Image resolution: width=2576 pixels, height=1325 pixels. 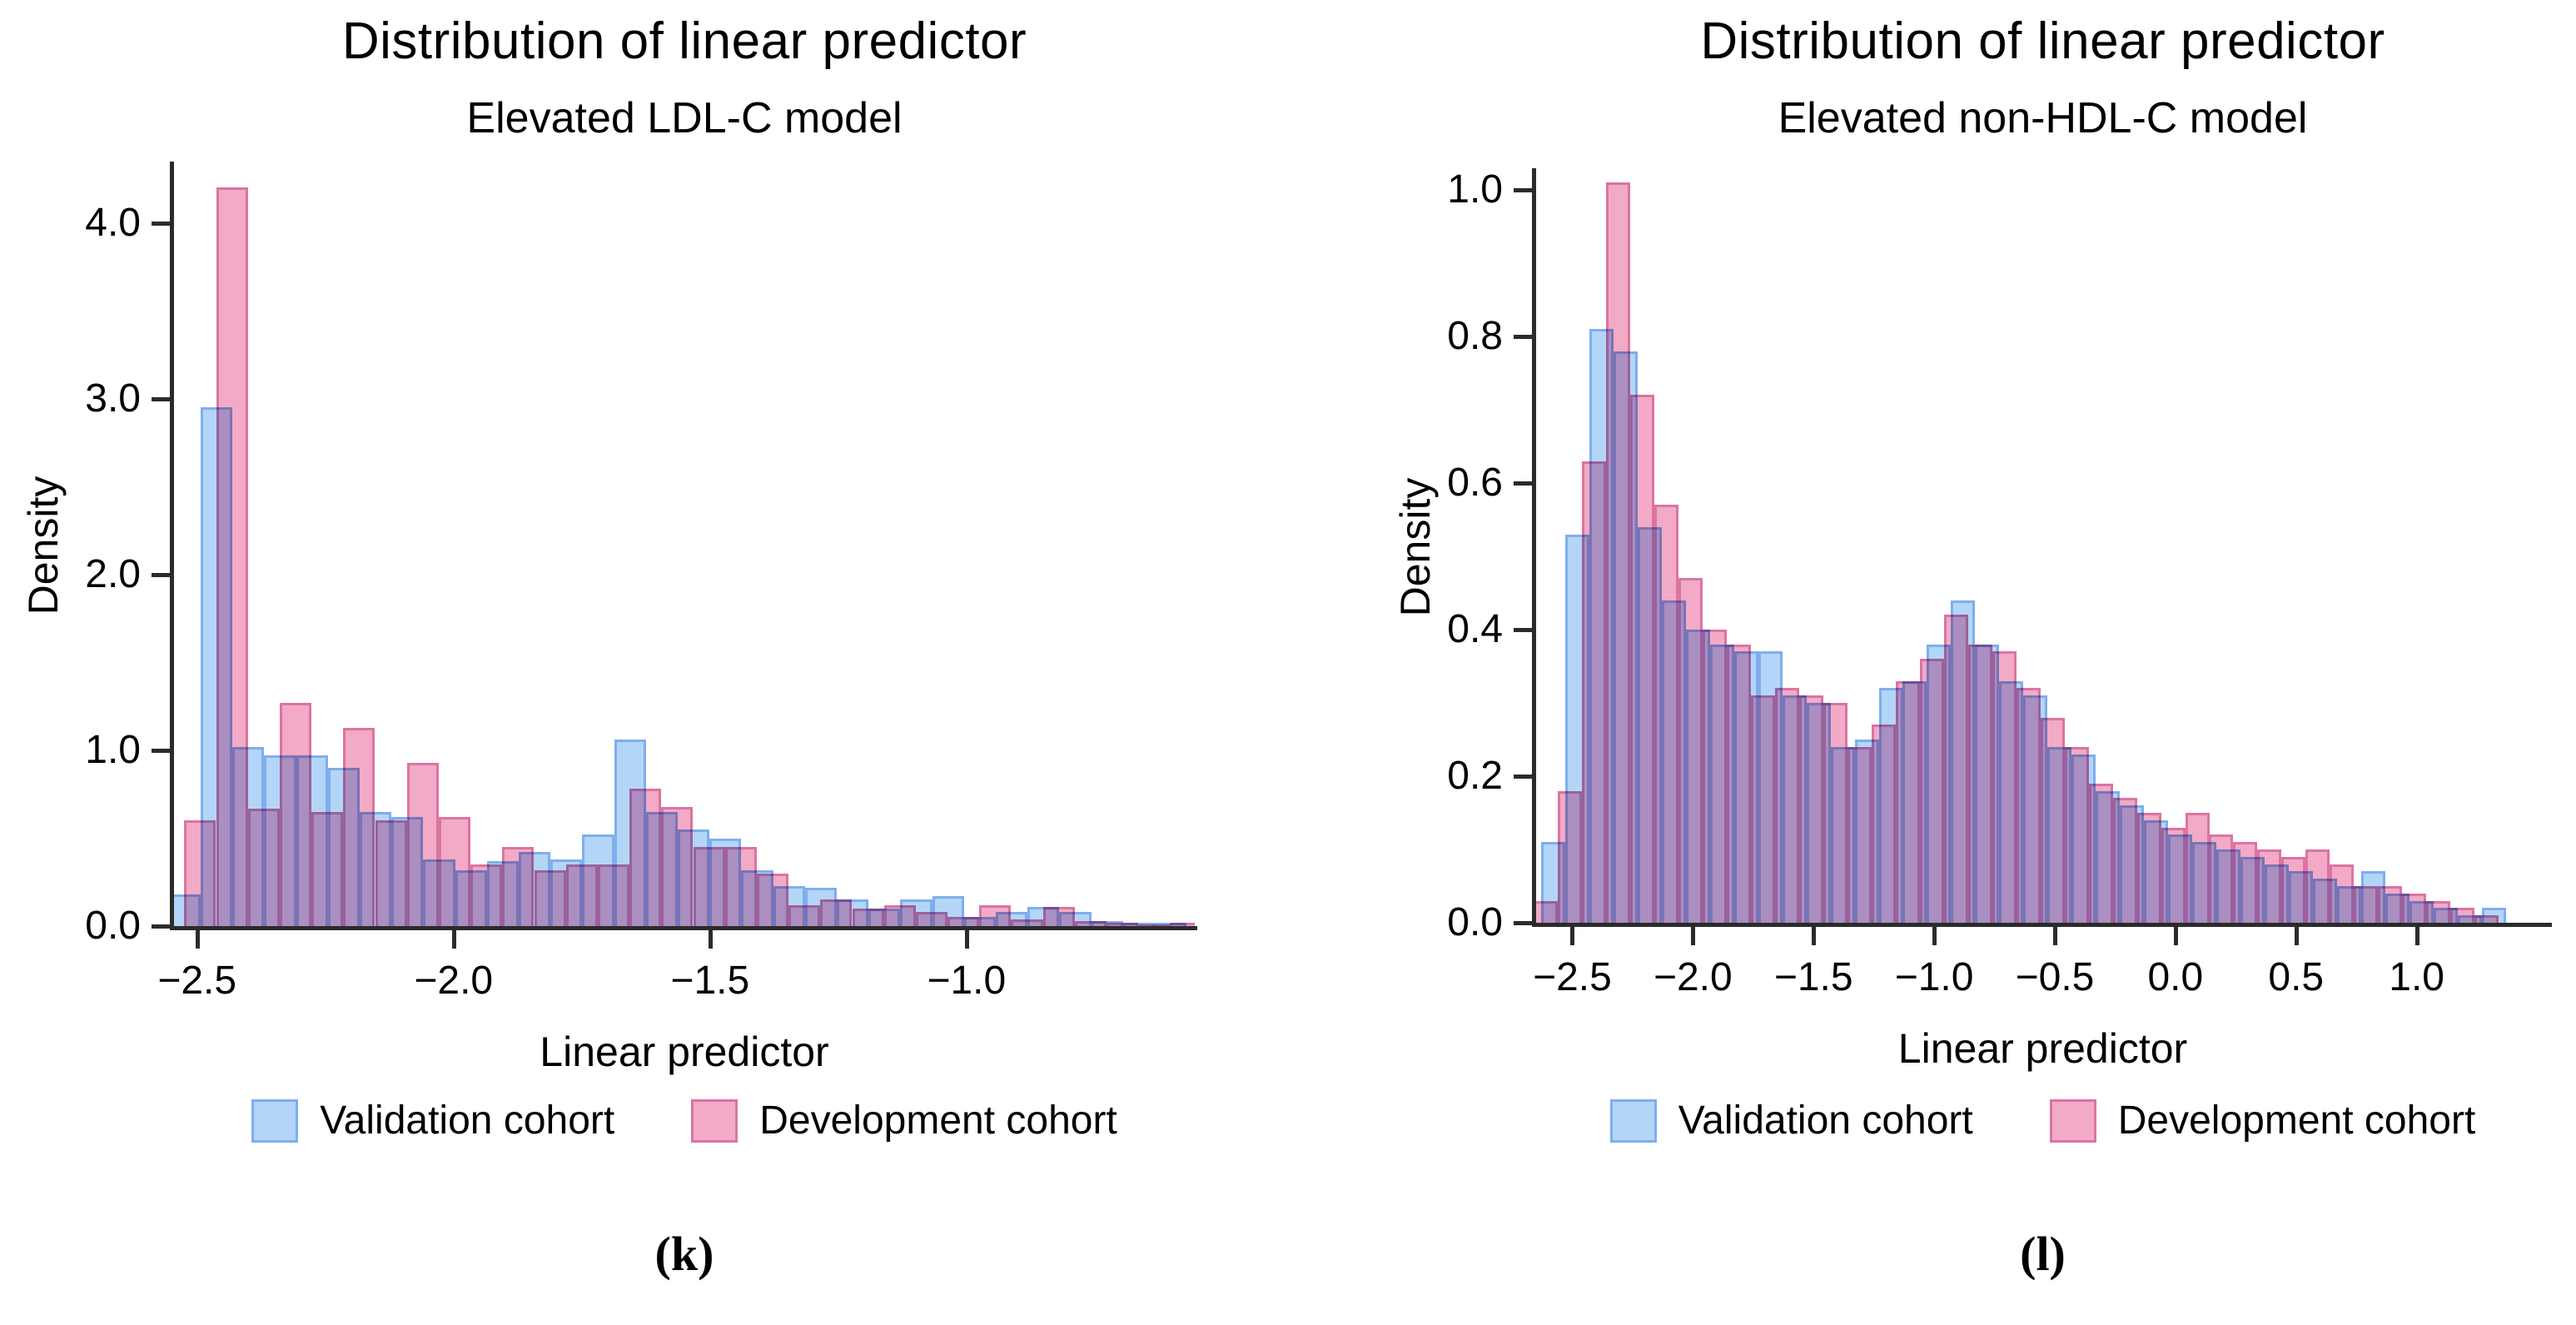 What do you see at coordinates (2042, 925) in the screenshot?
I see `x-axis-line` at bounding box center [2042, 925].